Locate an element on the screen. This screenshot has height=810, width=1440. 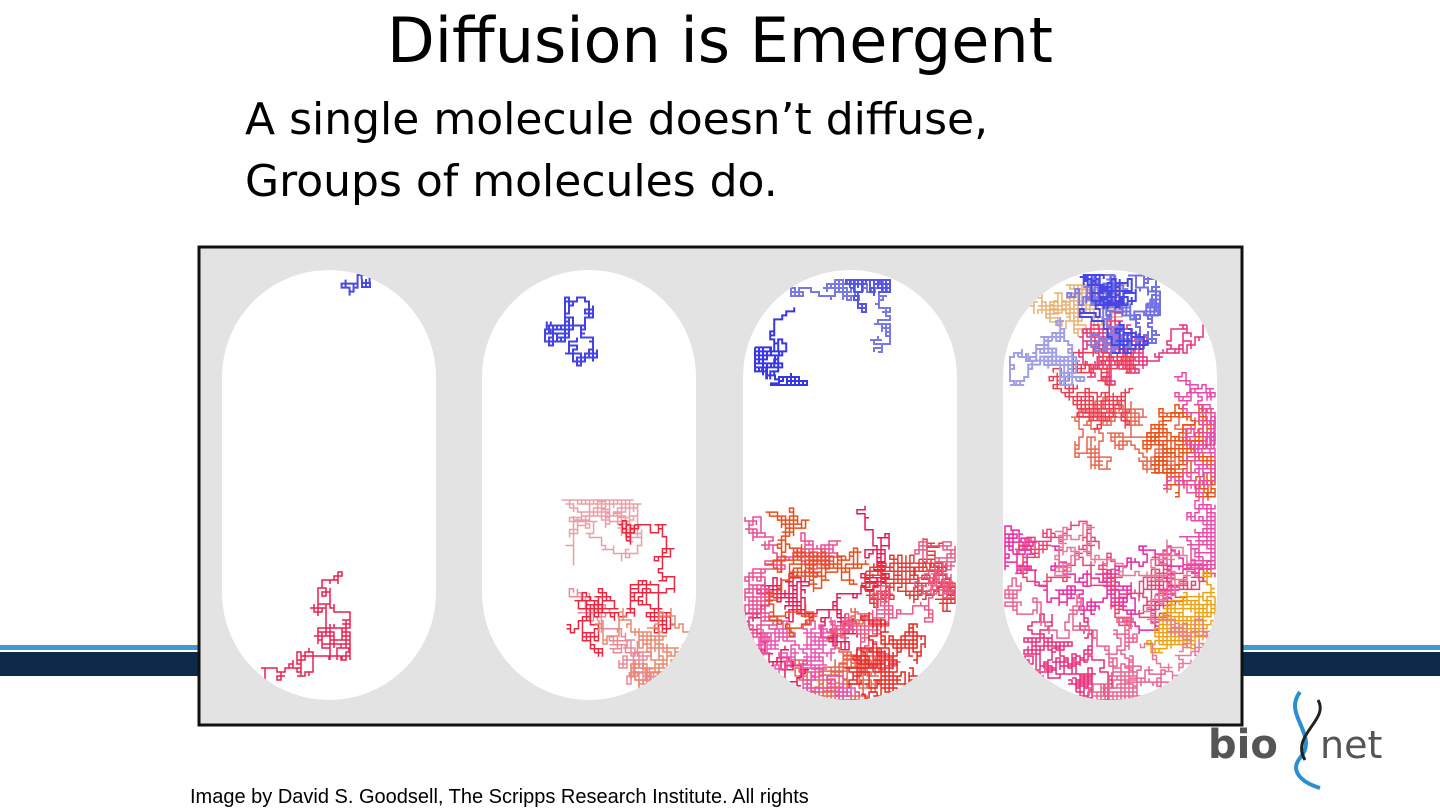
capsule is located at coordinates (329, 485).